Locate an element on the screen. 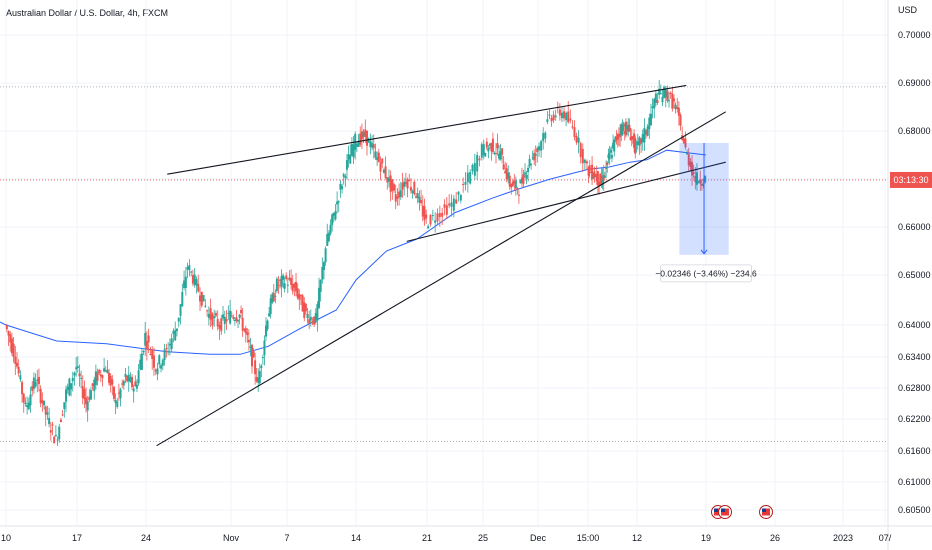  time-tick-label: 7 is located at coordinates (286, 538).